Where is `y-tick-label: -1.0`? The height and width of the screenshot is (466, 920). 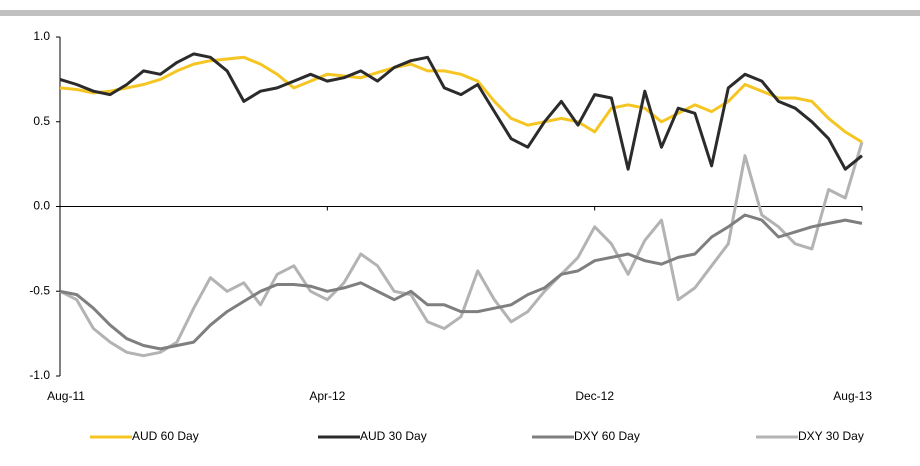
y-tick-label: -1.0 is located at coordinates (39, 375).